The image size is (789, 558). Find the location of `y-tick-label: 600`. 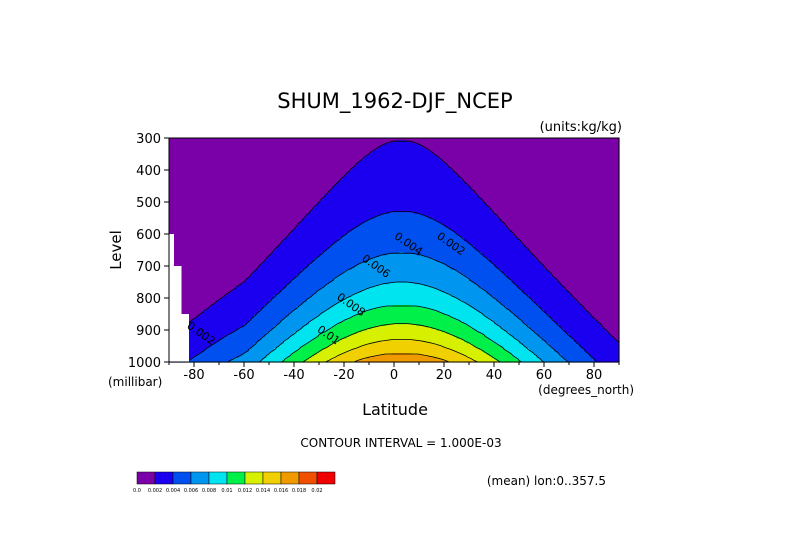

y-tick-label: 600 is located at coordinates (148, 235).